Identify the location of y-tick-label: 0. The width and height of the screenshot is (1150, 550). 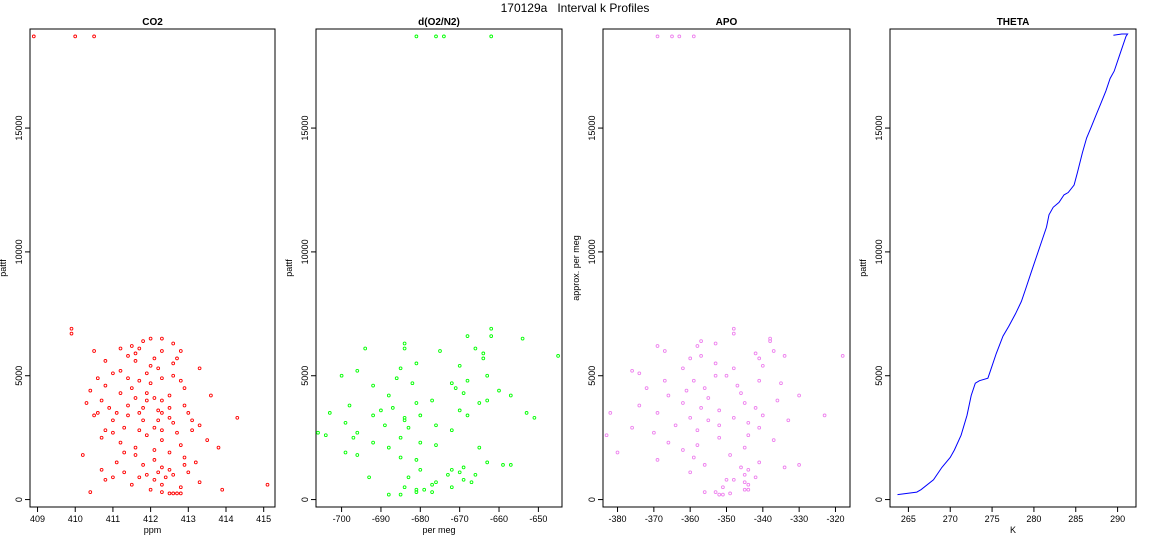
(592, 499).